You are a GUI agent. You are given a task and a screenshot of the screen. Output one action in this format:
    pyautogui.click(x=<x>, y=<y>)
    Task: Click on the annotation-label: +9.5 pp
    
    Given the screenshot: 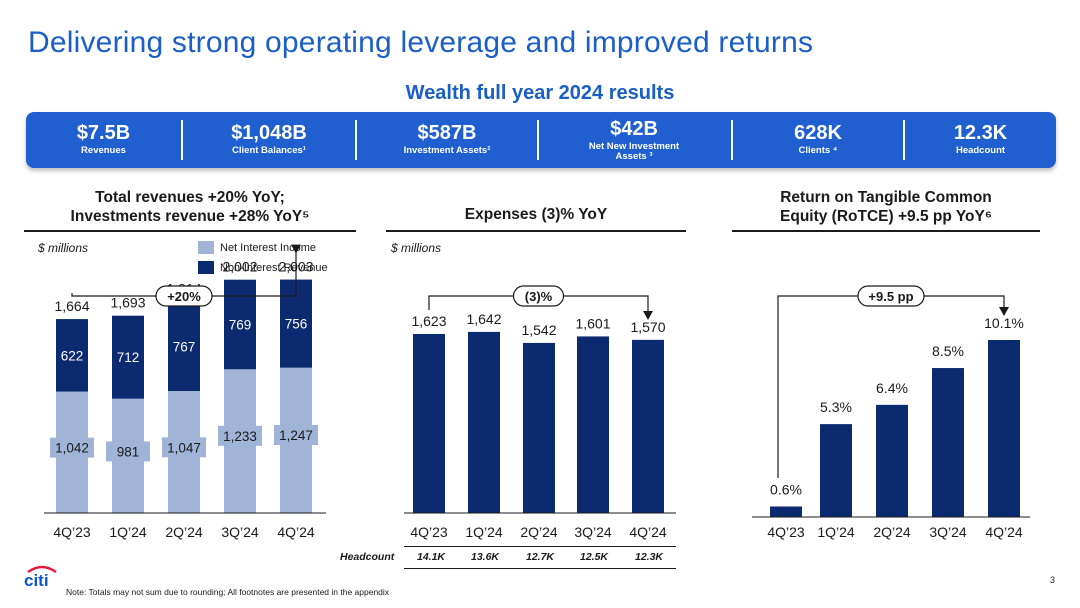 What is the action you would take?
    pyautogui.click(x=890, y=296)
    